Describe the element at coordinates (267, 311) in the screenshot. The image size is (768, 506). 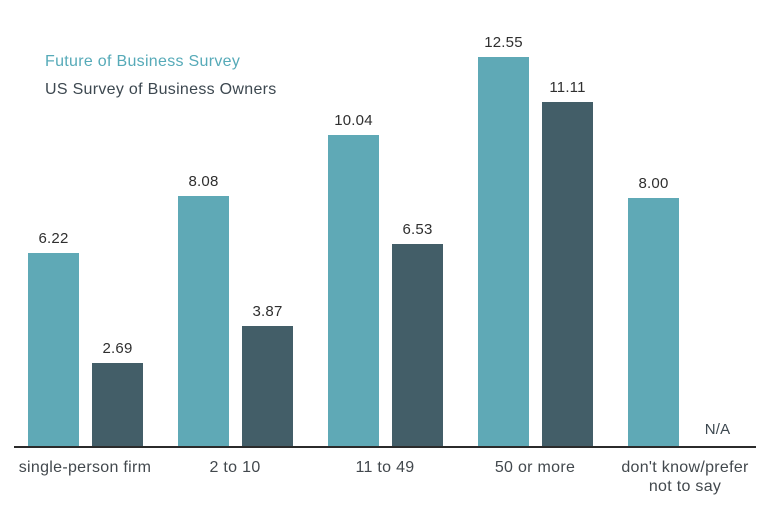
I see `bar-value-label: 3.87` at that location.